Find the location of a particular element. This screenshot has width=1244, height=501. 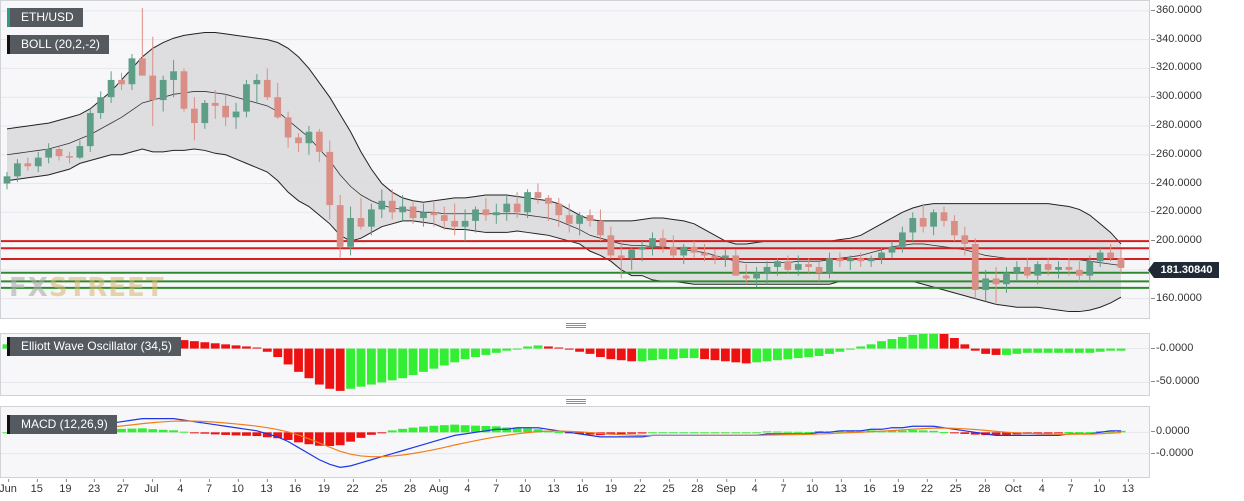

ewo-axis: -0.0000 -50.0000 is located at coordinates (1197, 364).